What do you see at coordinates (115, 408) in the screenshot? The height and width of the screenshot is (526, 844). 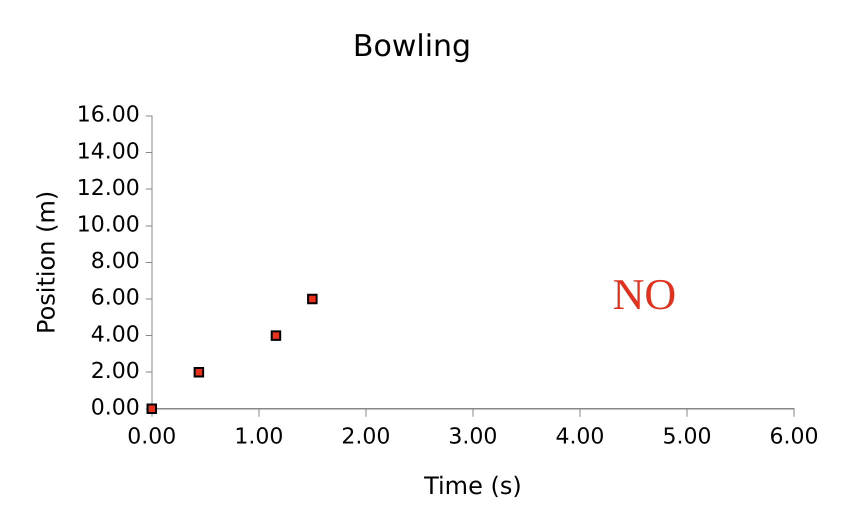 I see `y-tick-label: 0.00` at bounding box center [115, 408].